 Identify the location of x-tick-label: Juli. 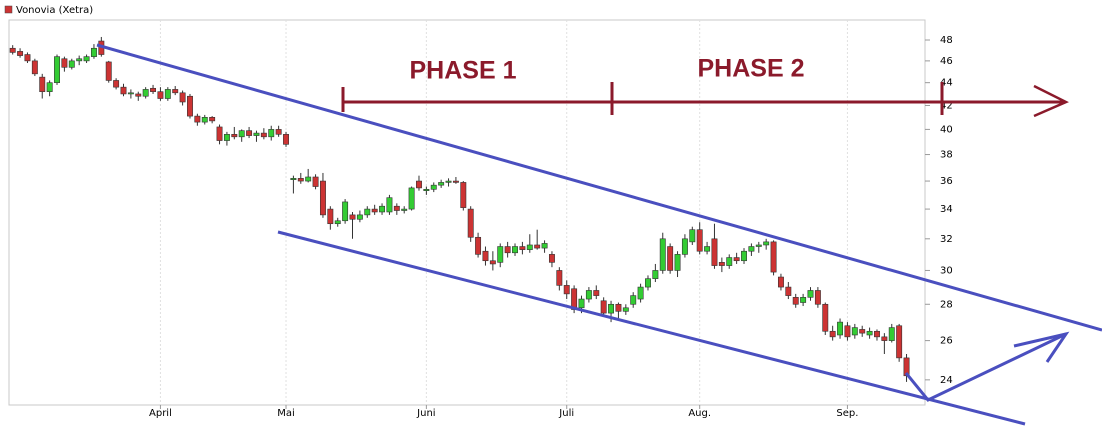
(566, 413).